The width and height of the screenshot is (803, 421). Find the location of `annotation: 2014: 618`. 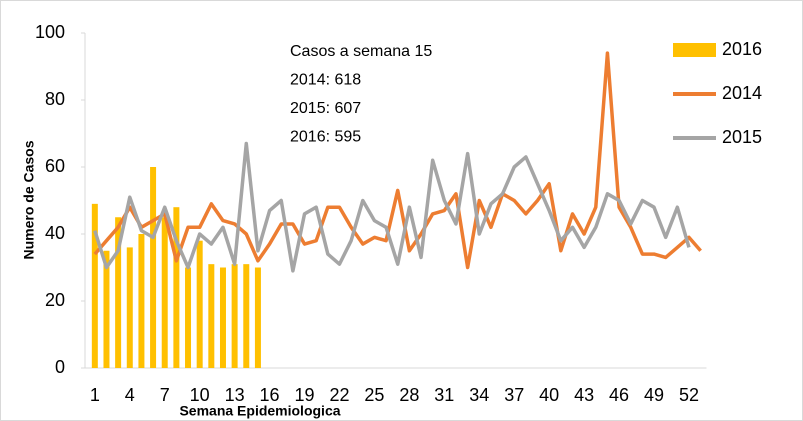

annotation: 2014: 618 is located at coordinates (325, 80).